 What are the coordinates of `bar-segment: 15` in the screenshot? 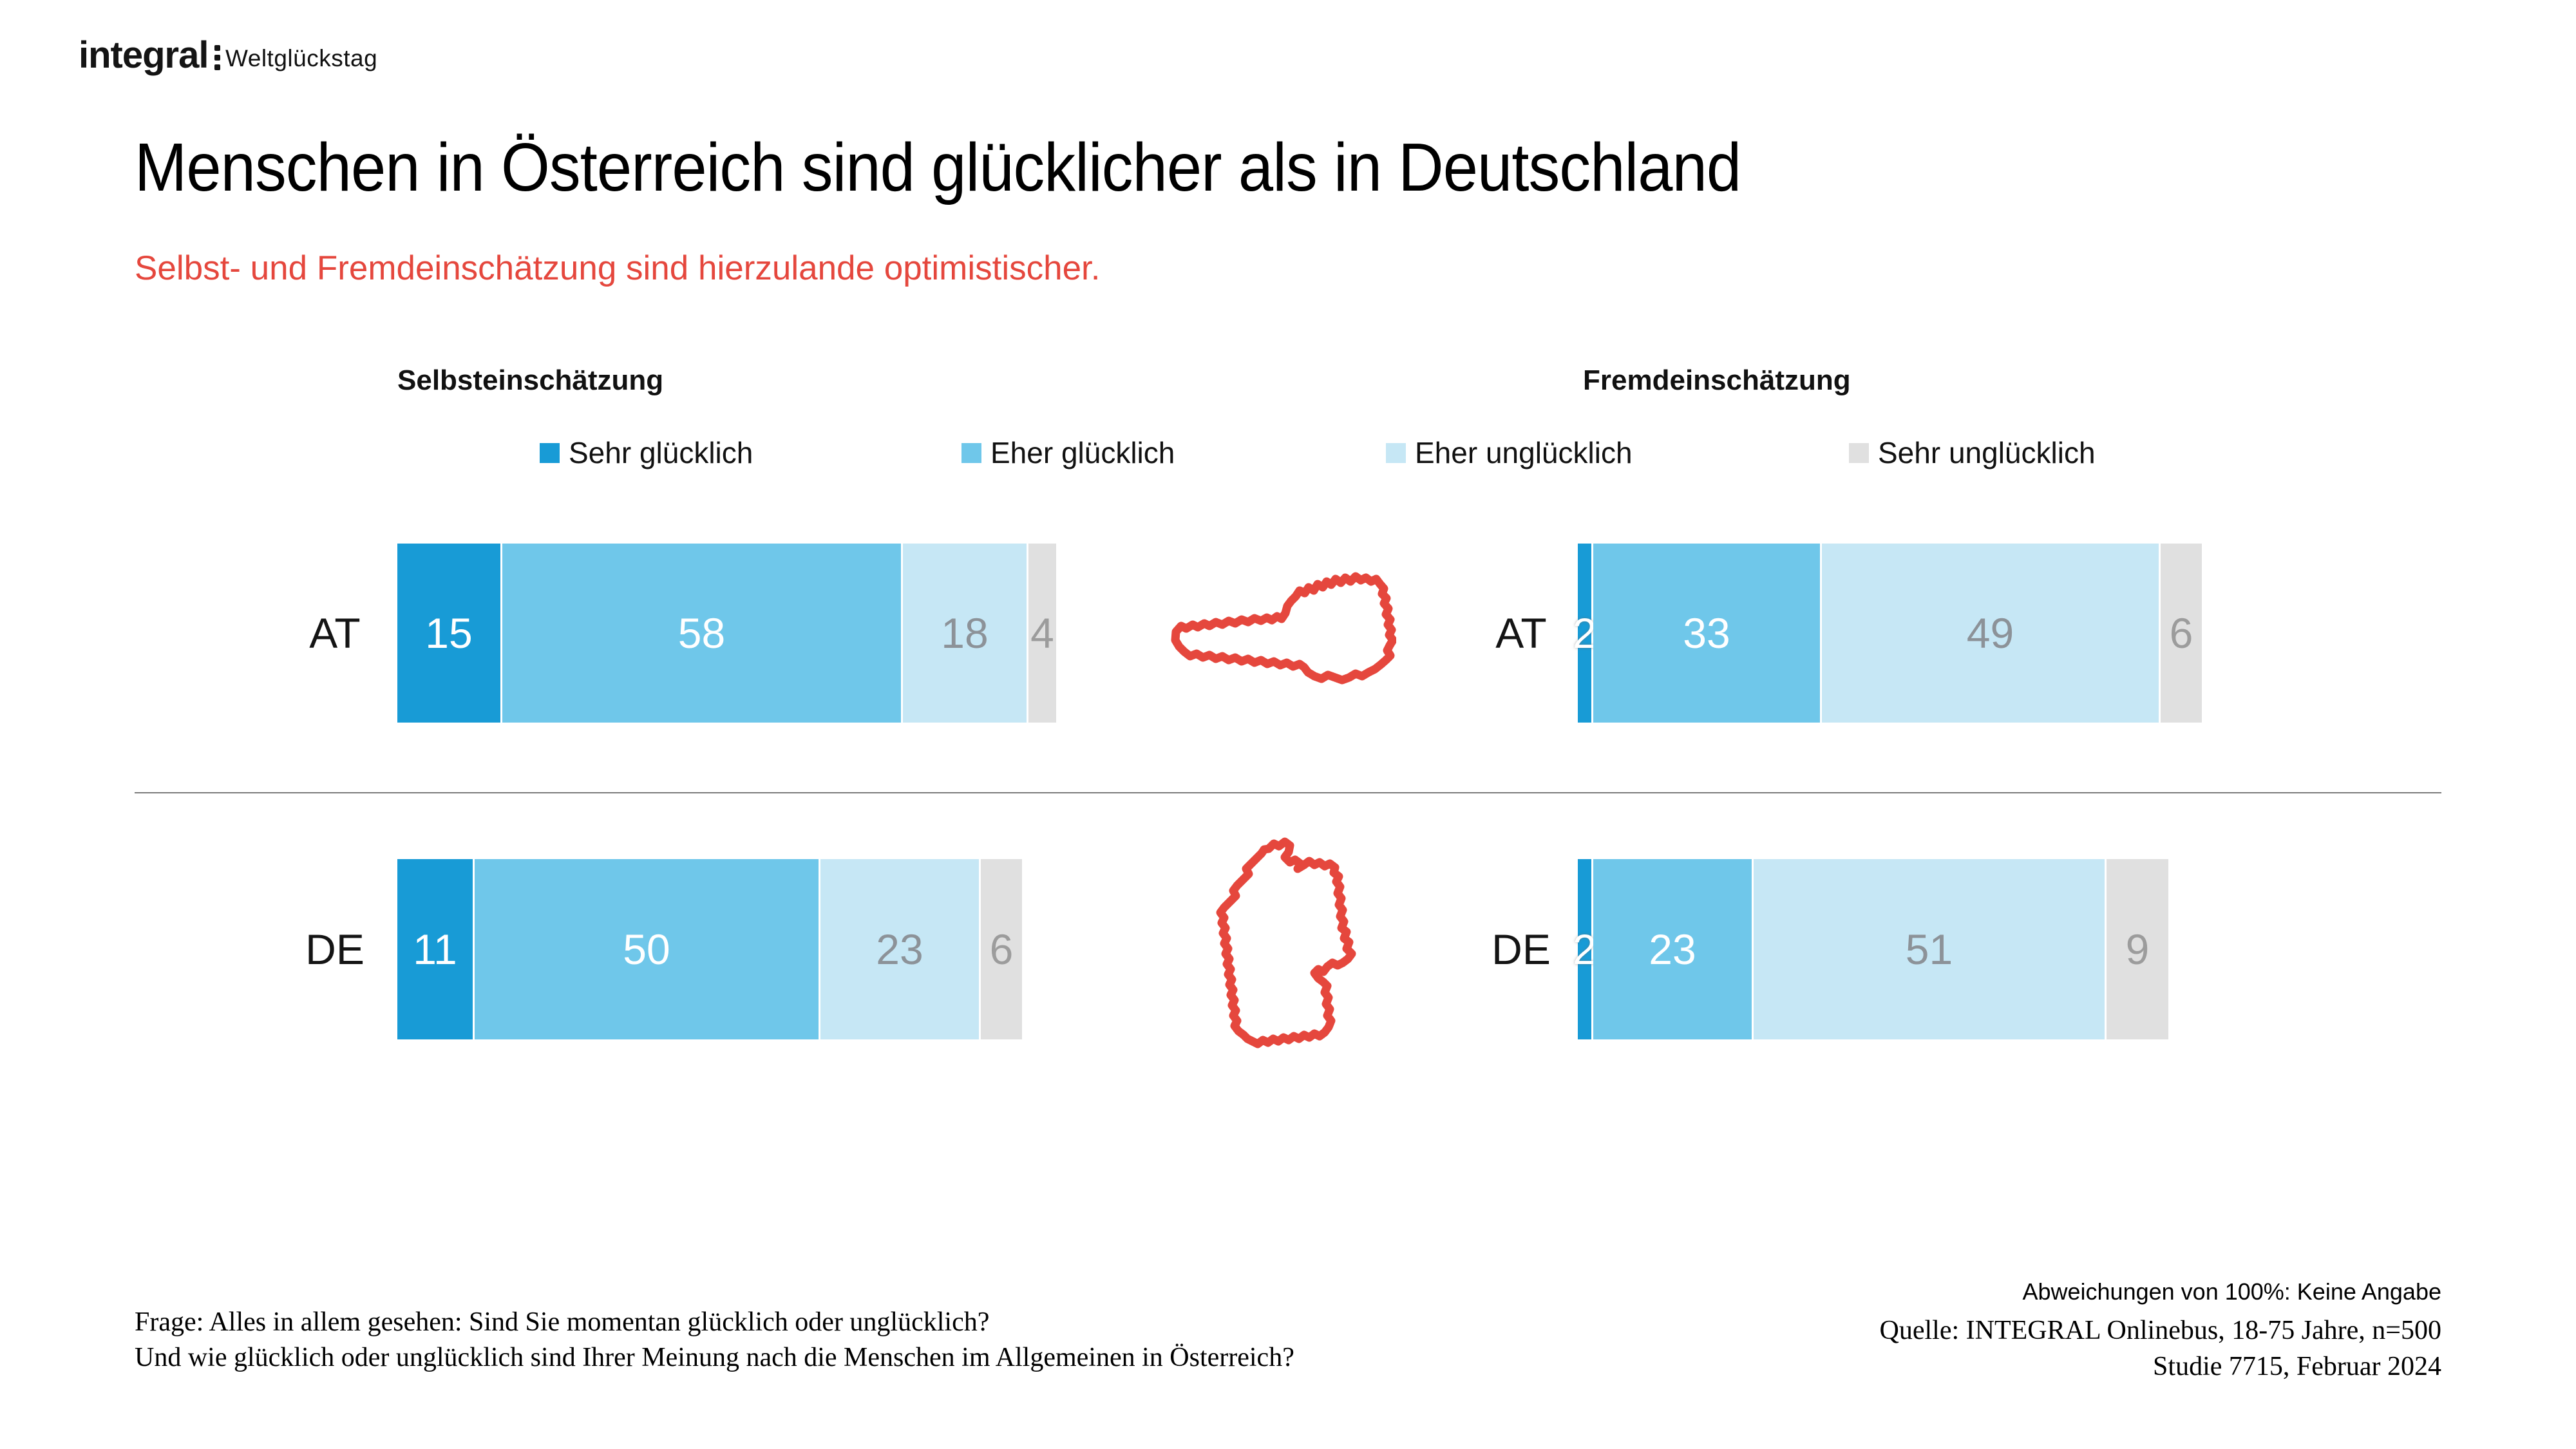 It's located at (448, 634).